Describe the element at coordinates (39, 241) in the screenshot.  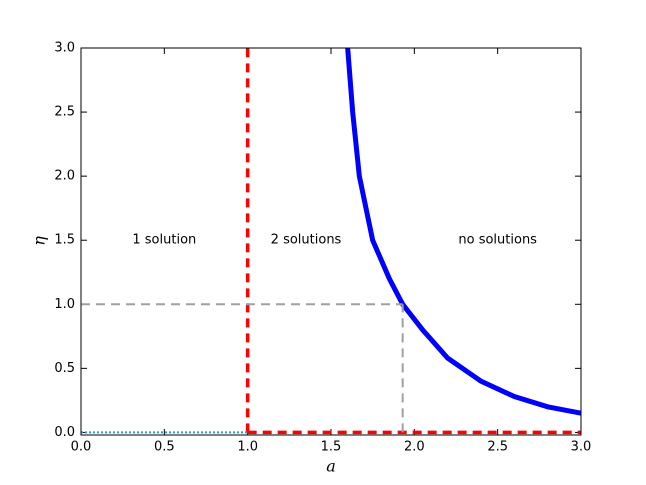
I see `y-axis-label: η` at that location.